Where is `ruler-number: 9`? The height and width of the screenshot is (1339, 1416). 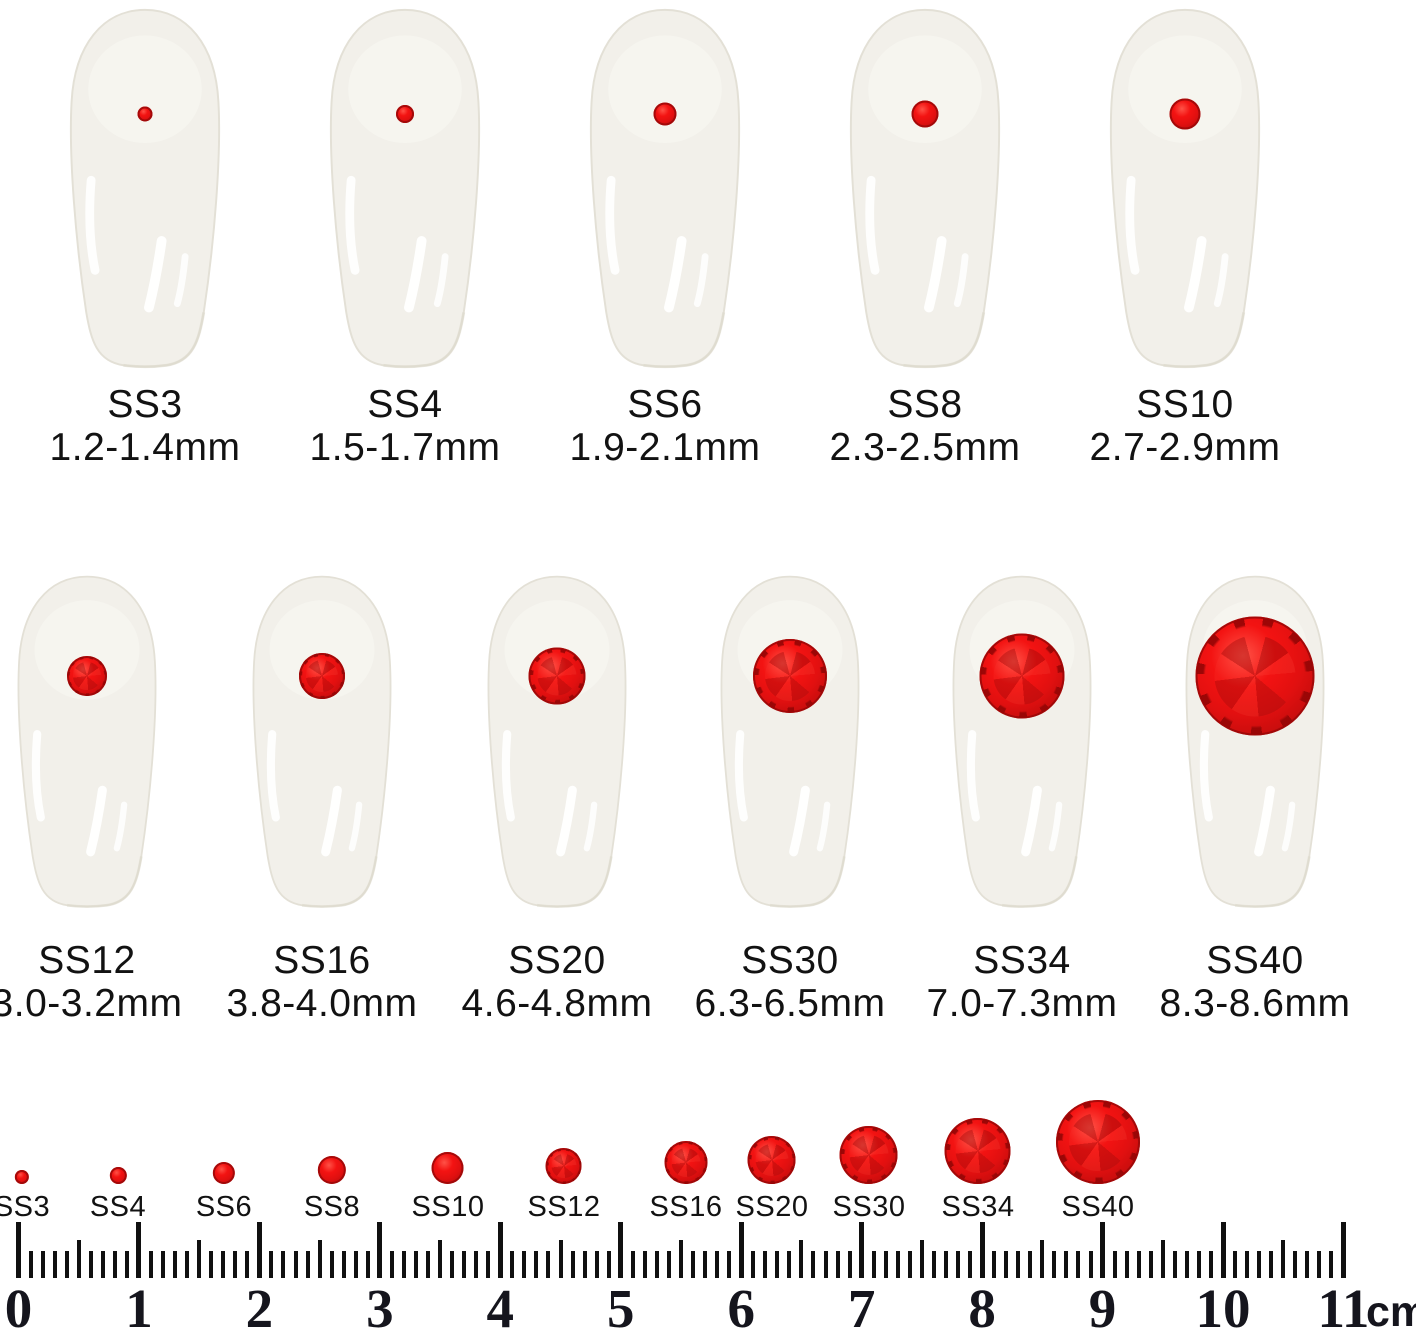
ruler-number: 9 is located at coordinates (1102, 1308).